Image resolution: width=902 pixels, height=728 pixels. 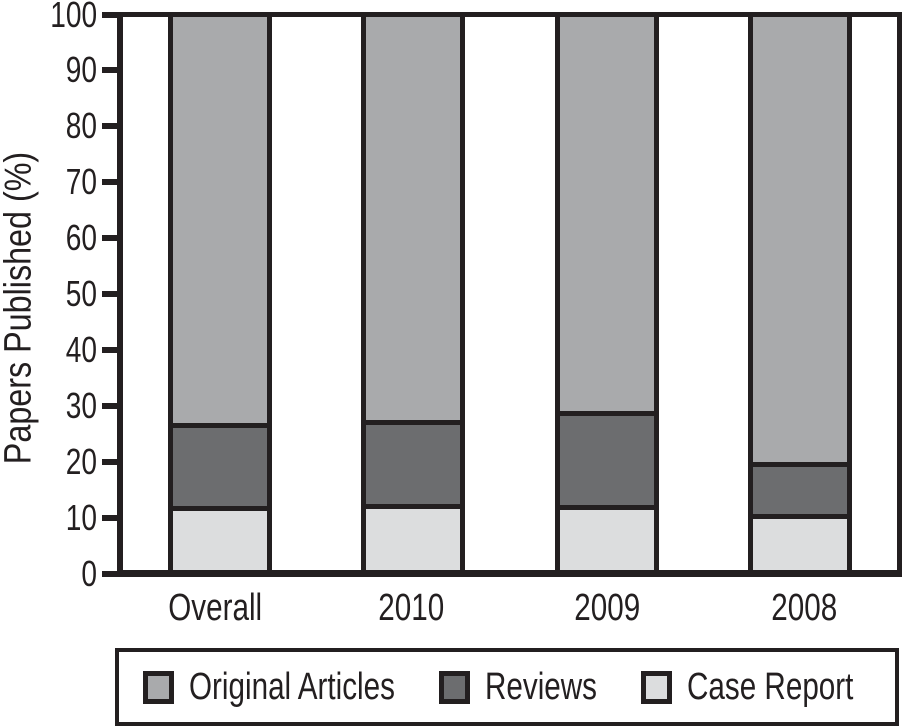 I want to click on bar-2008, so click(x=800, y=293).